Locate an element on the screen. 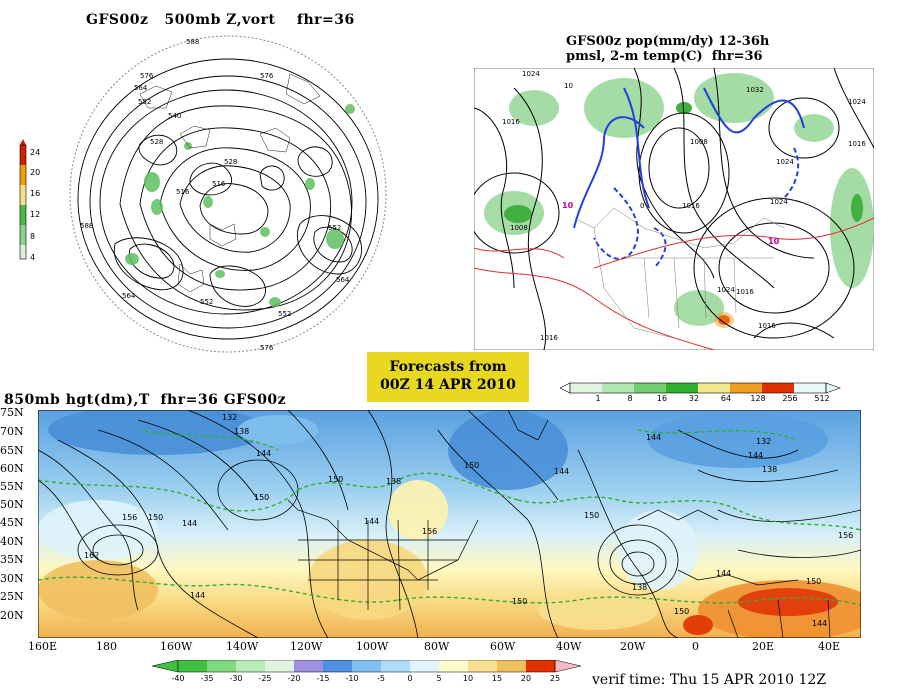 This screenshot has width=900, height=700. na-cb-256: 256 is located at coordinates (790, 398).